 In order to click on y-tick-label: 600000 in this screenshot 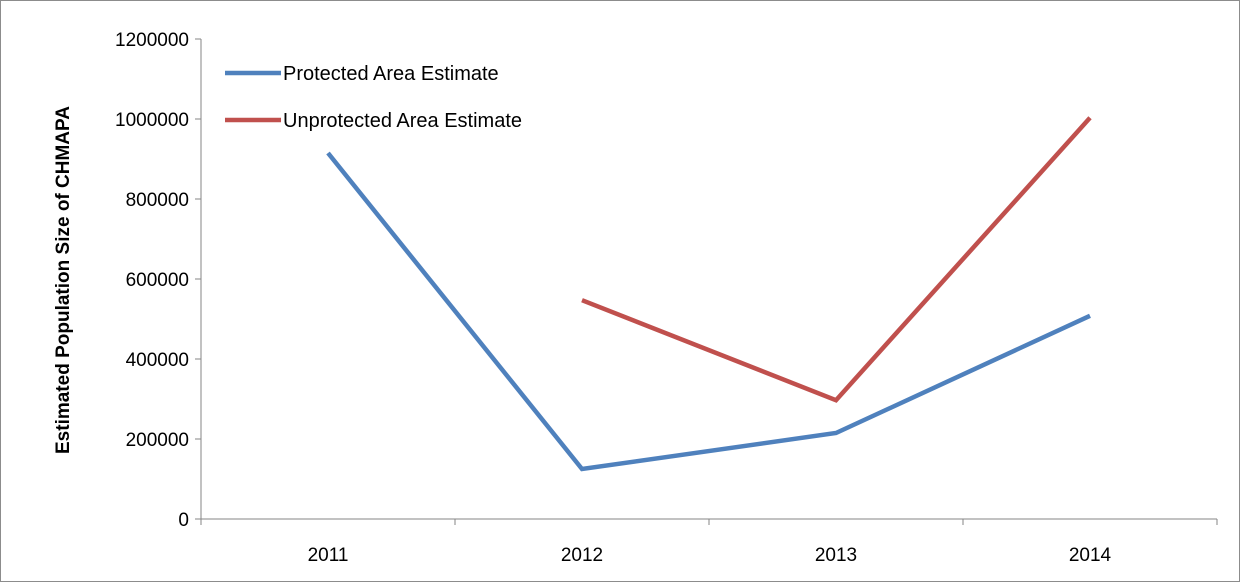, I will do `click(157, 280)`.